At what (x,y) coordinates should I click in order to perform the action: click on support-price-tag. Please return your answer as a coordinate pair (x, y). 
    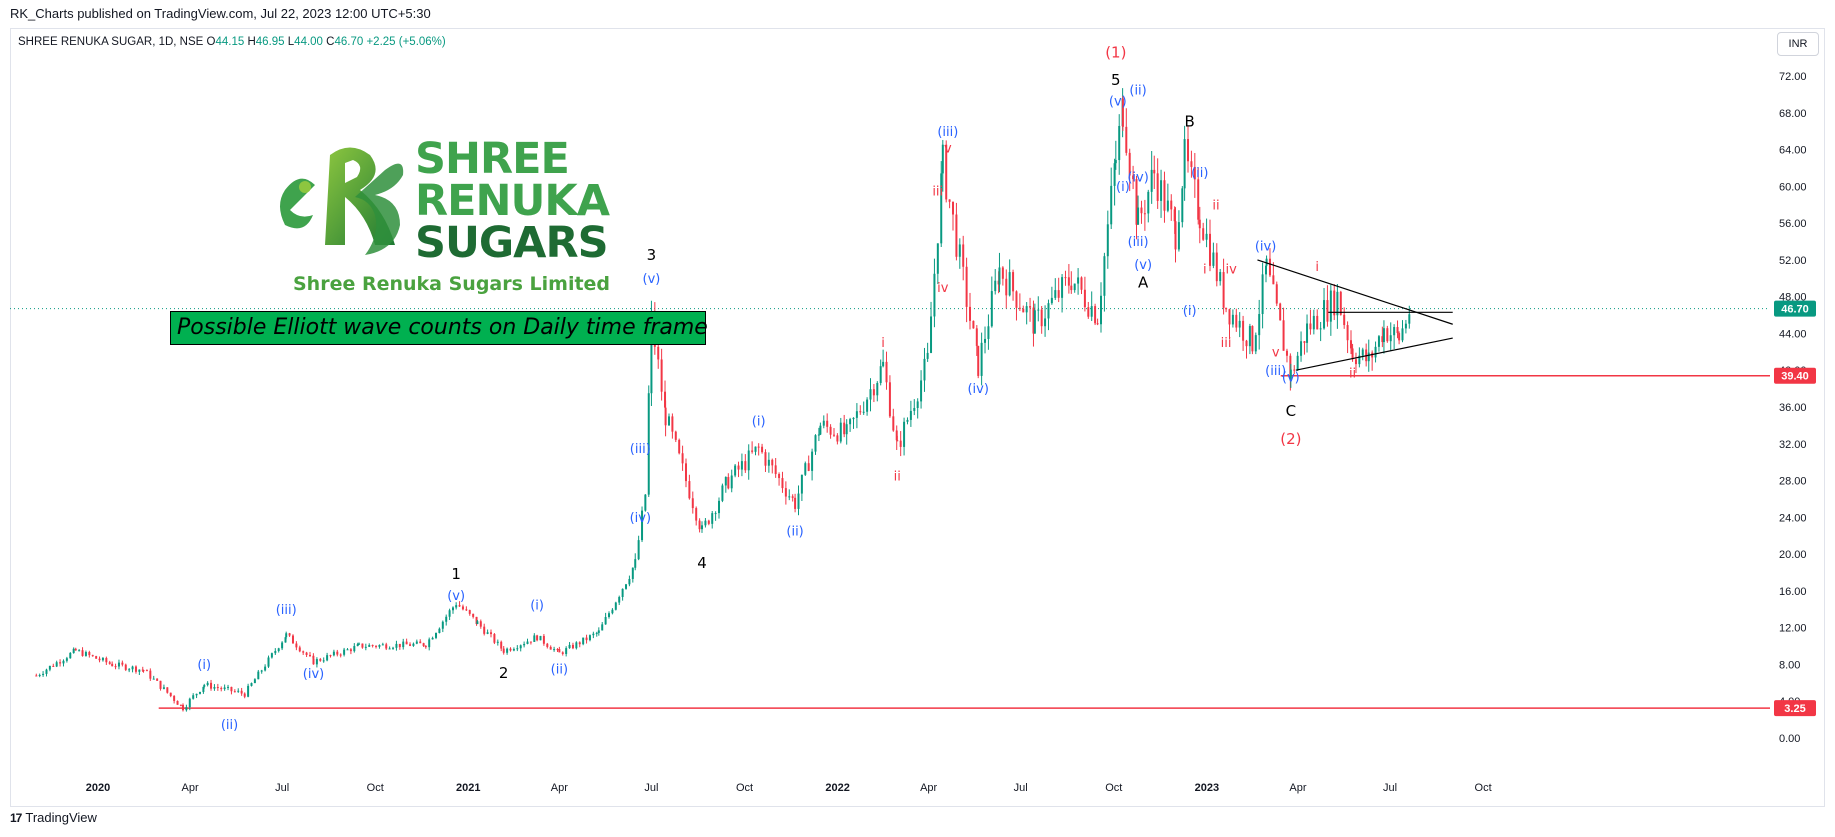
    Looking at the image, I should click on (1795, 708).